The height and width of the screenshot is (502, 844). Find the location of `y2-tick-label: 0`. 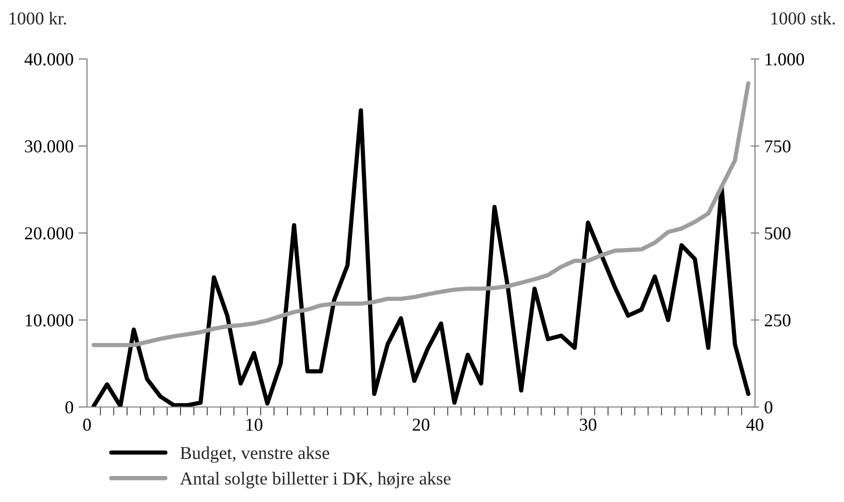

y2-tick-label: 0 is located at coordinates (768, 407).